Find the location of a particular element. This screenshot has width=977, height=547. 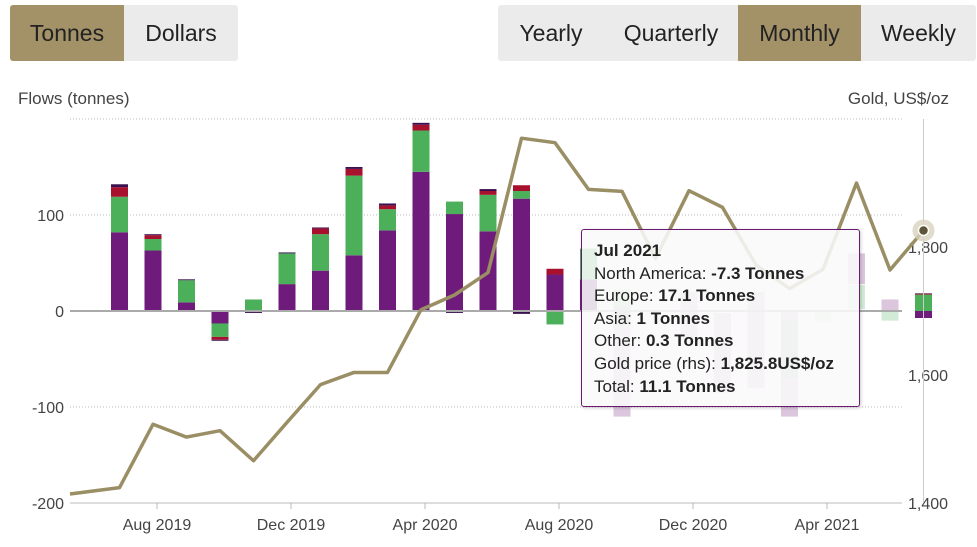

x-tick-label: Aug 2019 is located at coordinates (157, 525).